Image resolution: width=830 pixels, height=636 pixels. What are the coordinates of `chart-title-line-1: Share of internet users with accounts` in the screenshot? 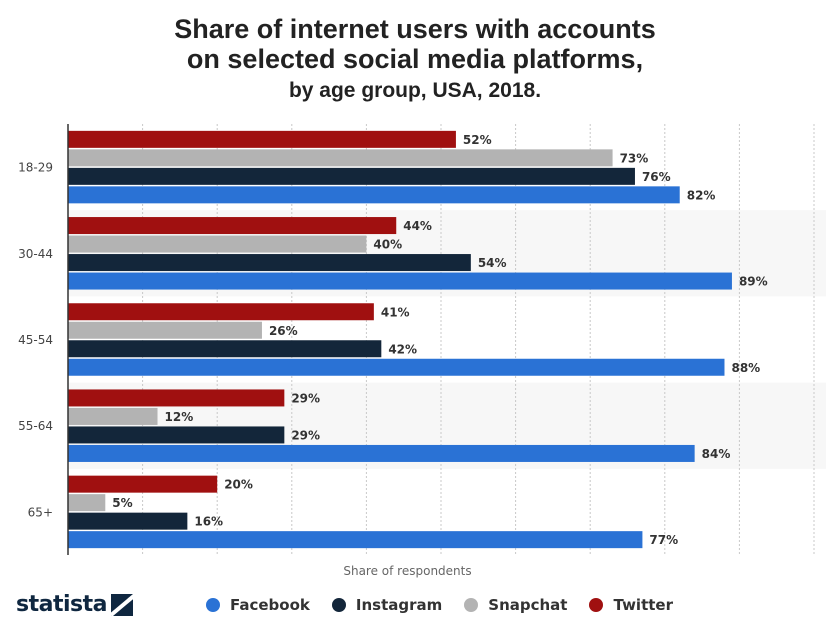 It's located at (415, 29).